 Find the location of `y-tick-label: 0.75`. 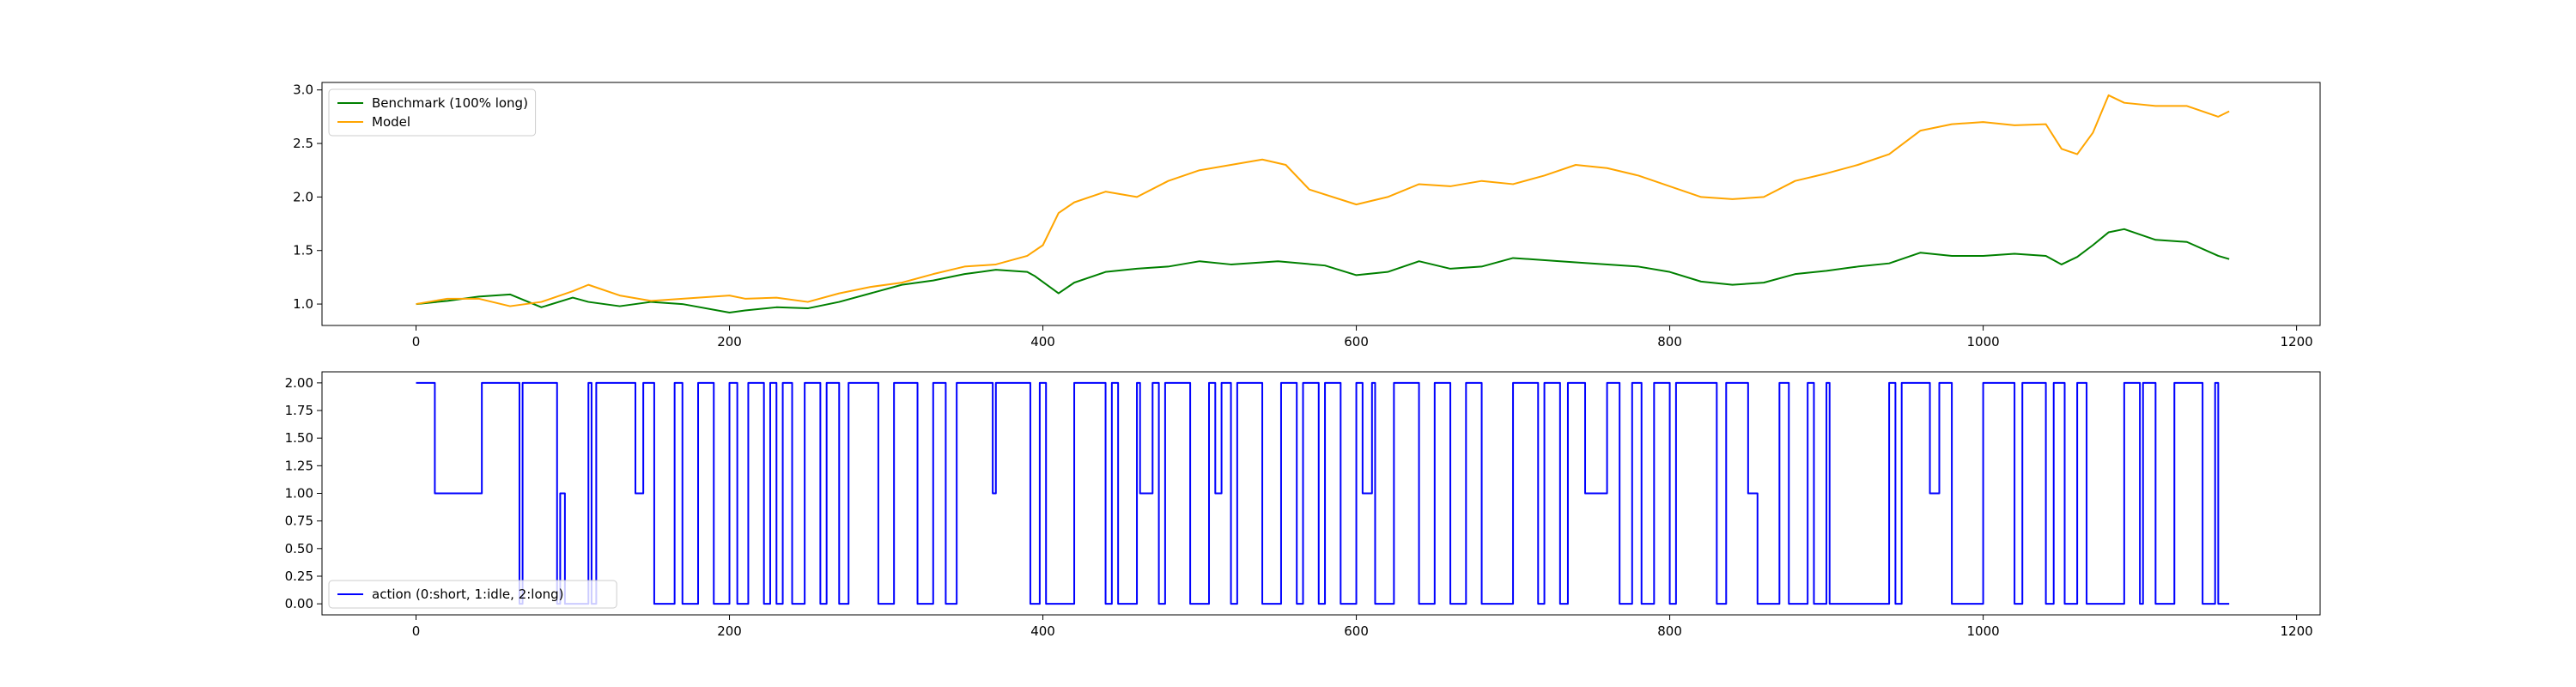

y-tick-label: 0.75 is located at coordinates (299, 521).